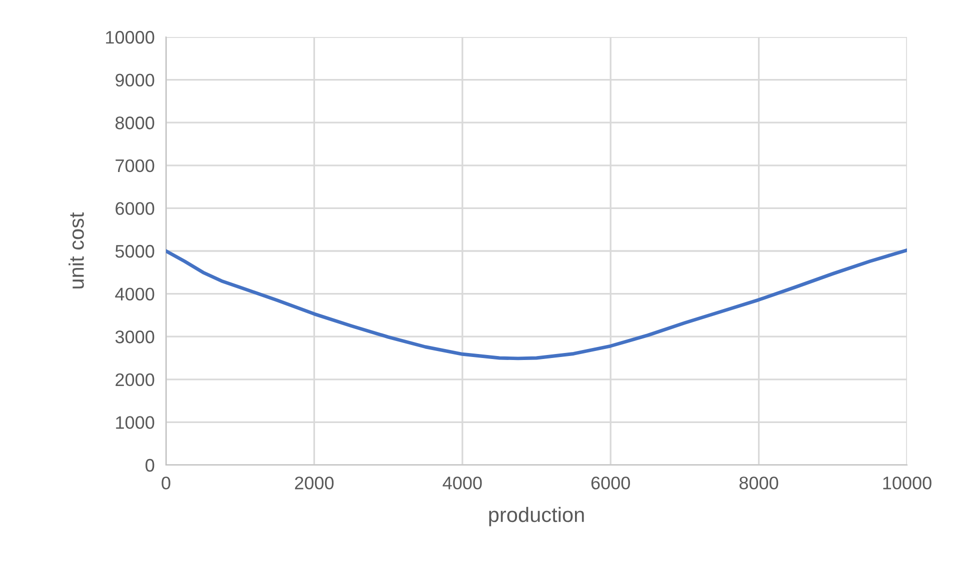 The image size is (959, 578). What do you see at coordinates (759, 483) in the screenshot?
I see `x-tick-label: 8000` at bounding box center [759, 483].